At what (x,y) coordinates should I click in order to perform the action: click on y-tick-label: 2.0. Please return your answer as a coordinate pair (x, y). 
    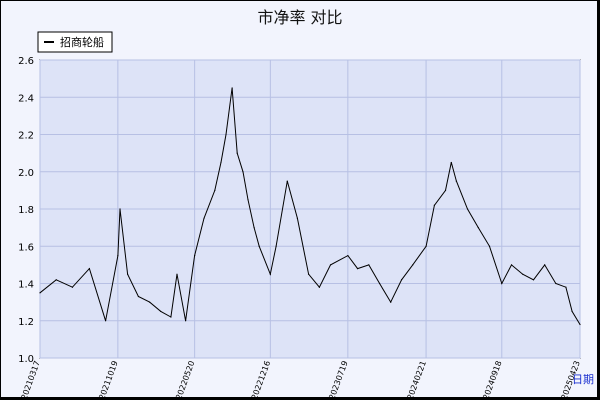
    Looking at the image, I should click on (26, 173).